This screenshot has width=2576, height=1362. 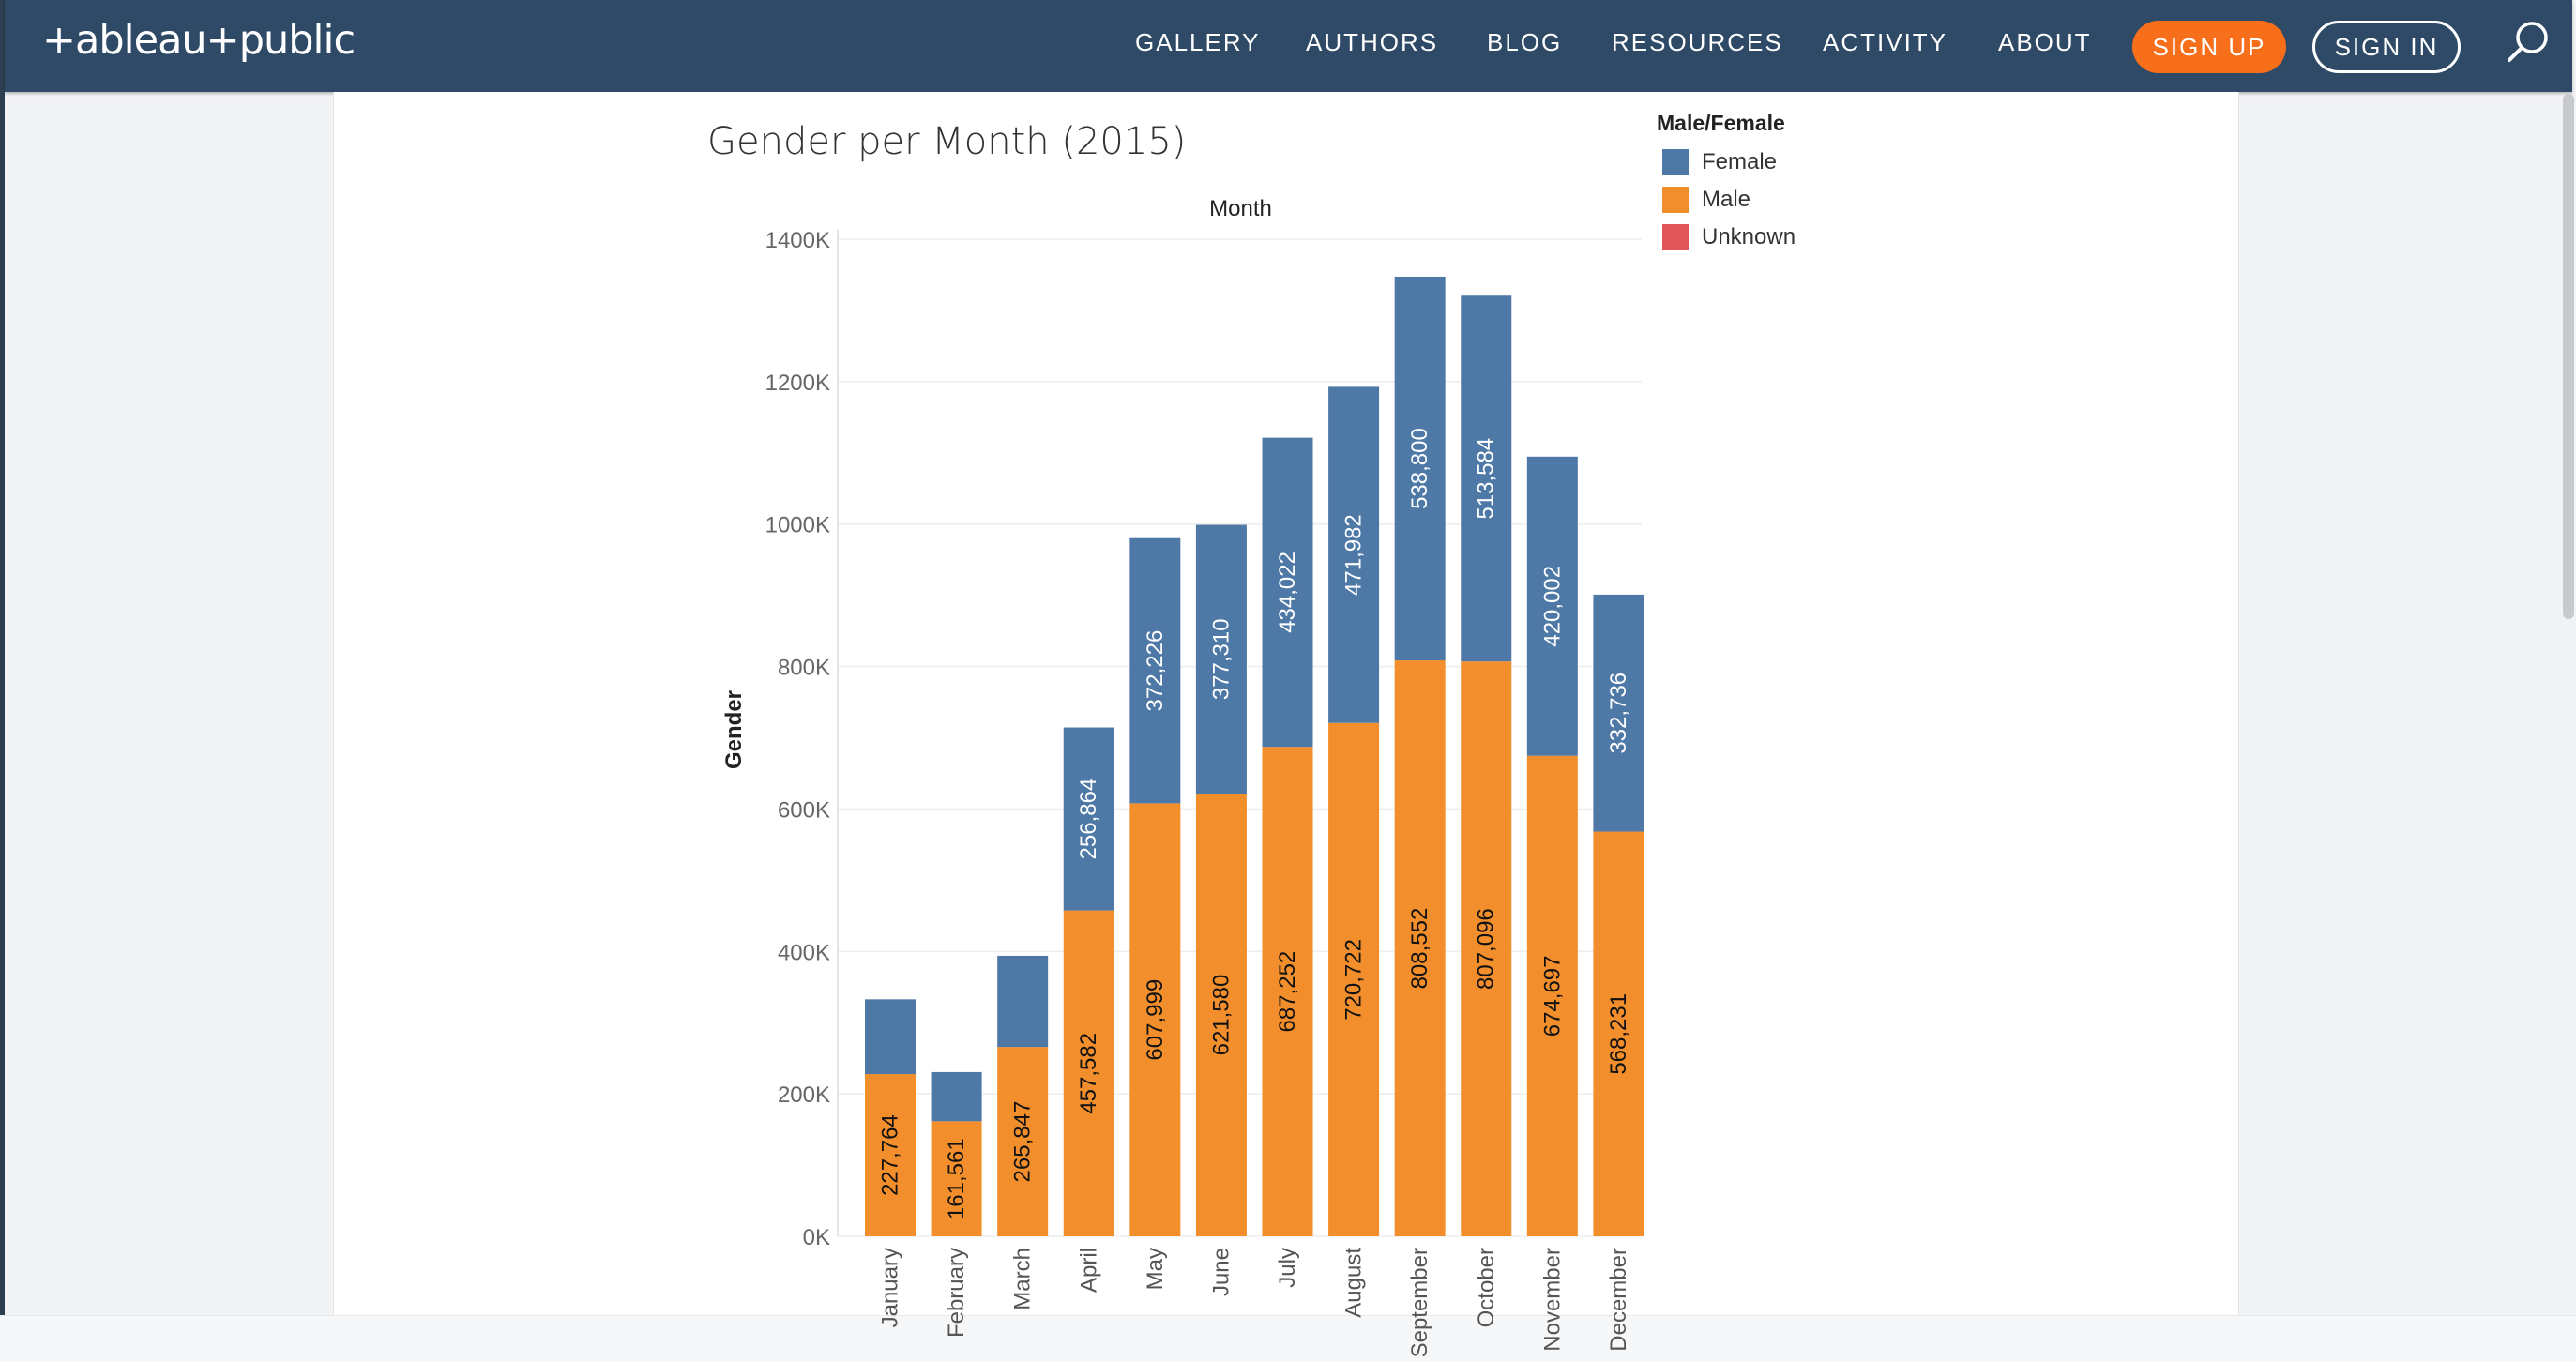 I want to click on x-tick-label: August, so click(x=1354, y=1283).